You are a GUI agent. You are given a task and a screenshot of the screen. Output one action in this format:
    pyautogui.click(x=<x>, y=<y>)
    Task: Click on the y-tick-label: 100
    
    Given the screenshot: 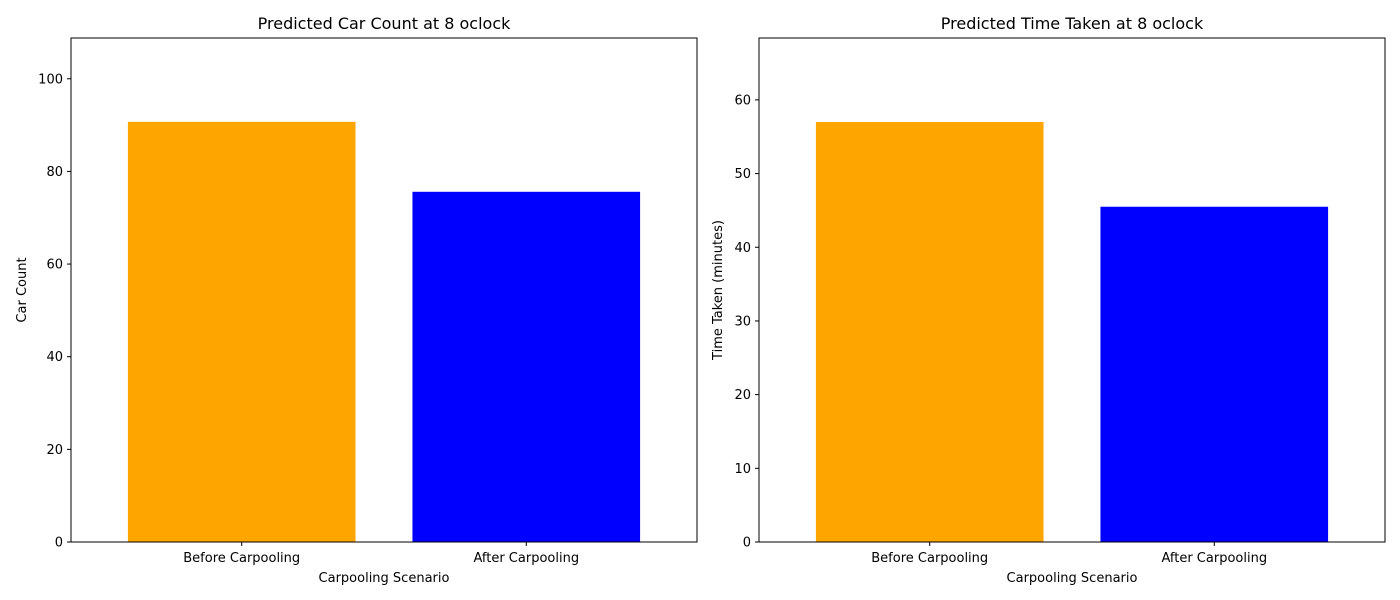 What is the action you would take?
    pyautogui.click(x=50, y=79)
    